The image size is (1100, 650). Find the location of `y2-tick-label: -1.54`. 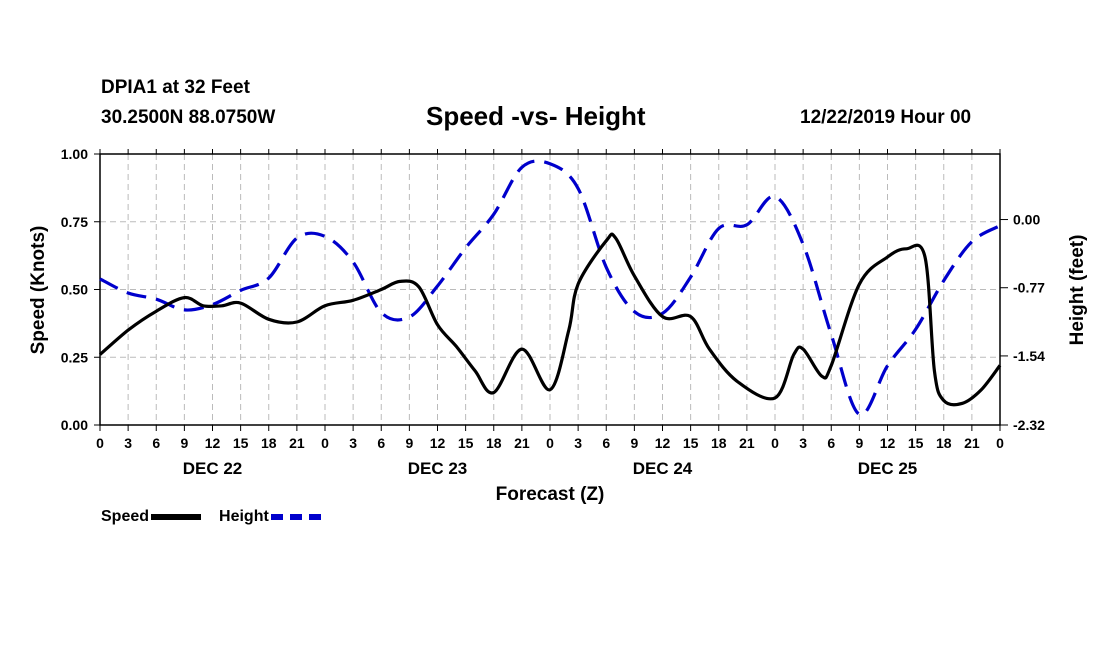

y2-tick-label: -1.54 is located at coordinates (1029, 356).